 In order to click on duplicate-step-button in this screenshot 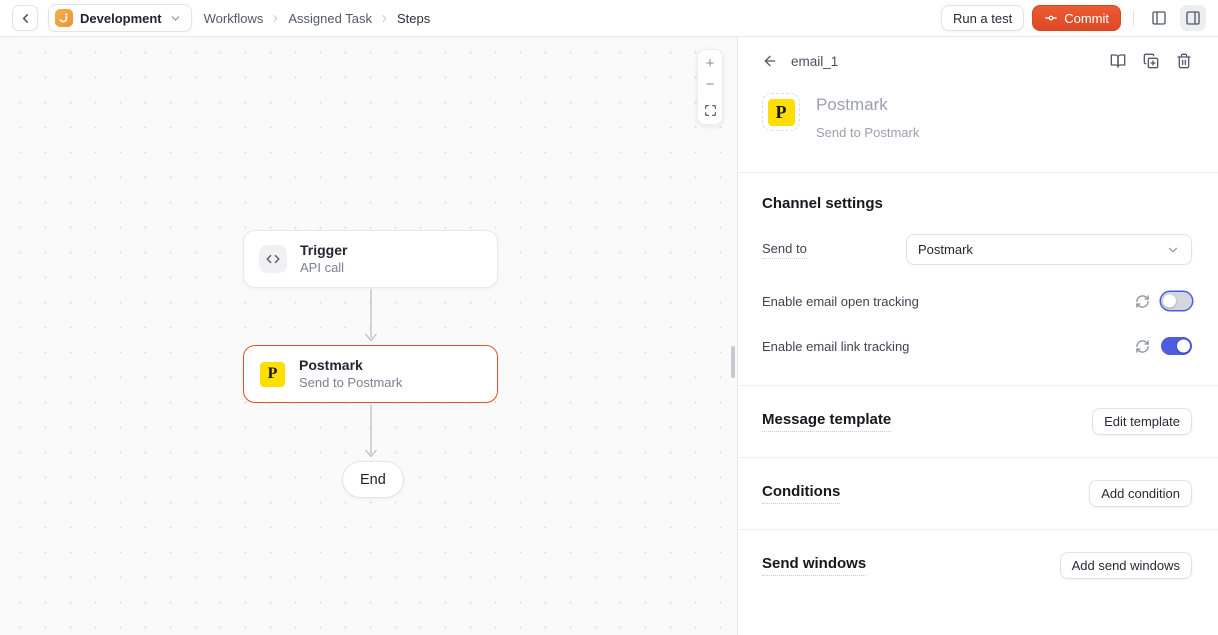, I will do `click(1151, 61)`.